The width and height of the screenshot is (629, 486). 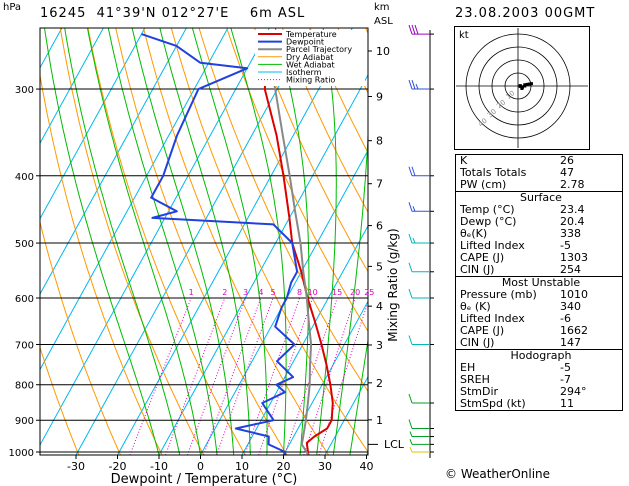 I want to click on legend-label: Dry Adiabat, so click(x=309, y=57).